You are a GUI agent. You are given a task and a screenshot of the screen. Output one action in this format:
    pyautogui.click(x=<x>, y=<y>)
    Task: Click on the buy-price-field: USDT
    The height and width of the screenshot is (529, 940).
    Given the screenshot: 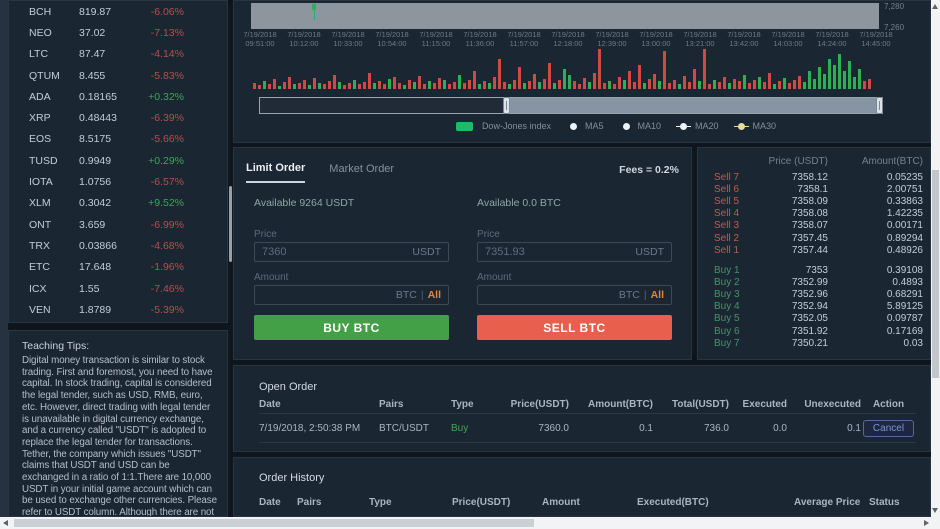 What is the action you would take?
    pyautogui.click(x=351, y=252)
    